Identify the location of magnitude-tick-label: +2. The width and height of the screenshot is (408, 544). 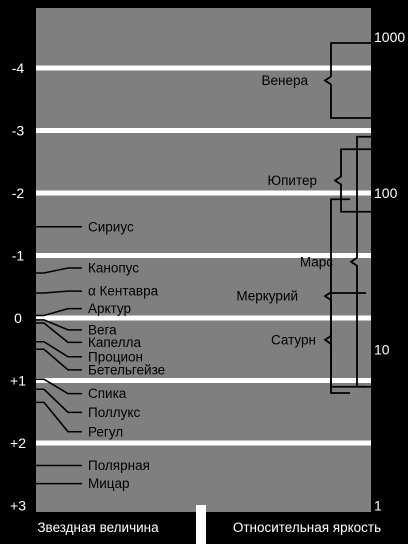
(18, 443).